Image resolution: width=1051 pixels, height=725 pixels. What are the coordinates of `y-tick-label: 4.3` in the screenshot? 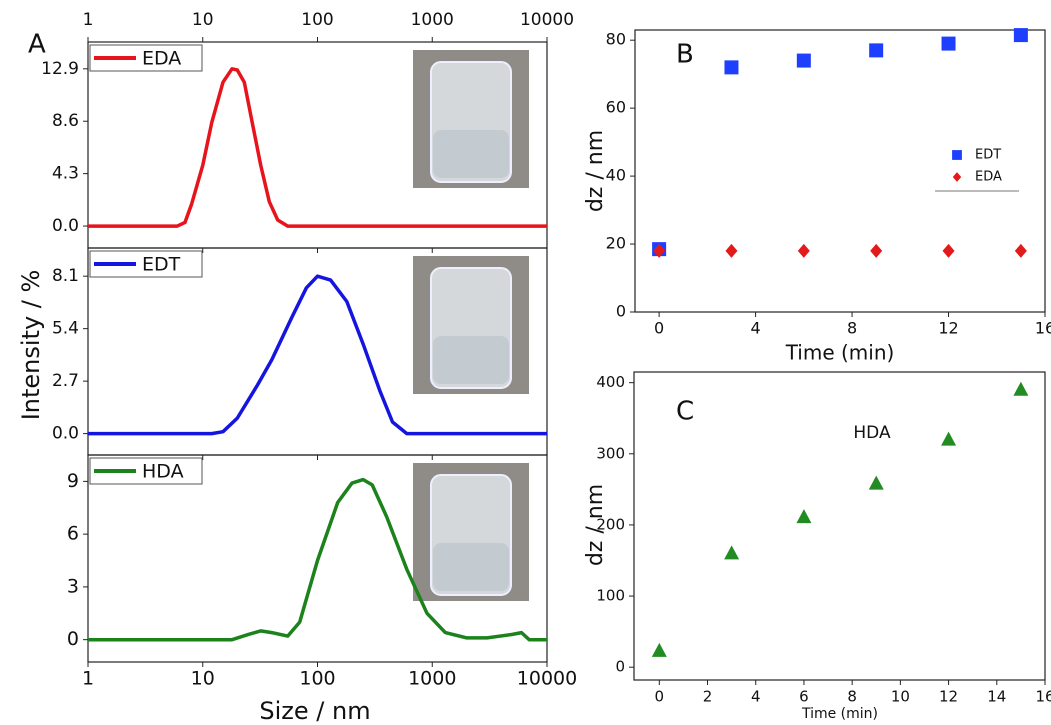 It's located at (65, 174).